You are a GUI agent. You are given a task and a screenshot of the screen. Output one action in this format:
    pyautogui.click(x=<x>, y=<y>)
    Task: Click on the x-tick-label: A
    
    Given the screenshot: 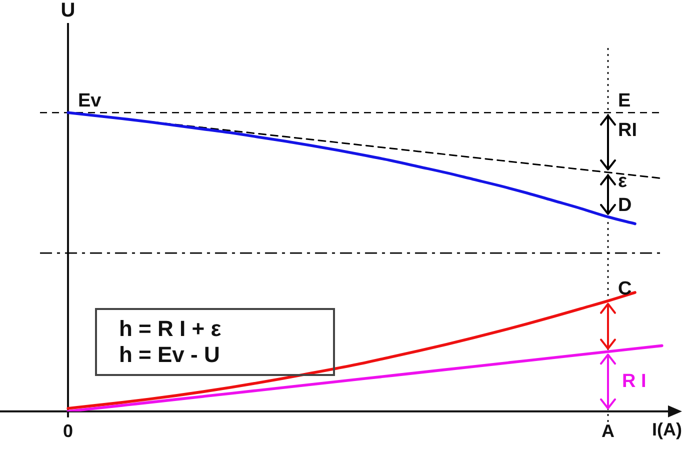 What is the action you would take?
    pyautogui.click(x=608, y=431)
    